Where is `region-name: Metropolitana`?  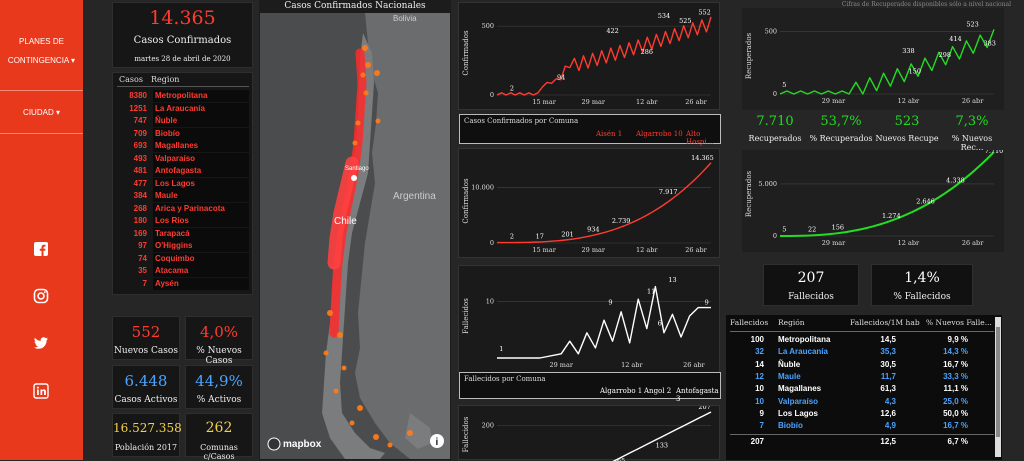 region-name: Metropolitana is located at coordinates (201, 96).